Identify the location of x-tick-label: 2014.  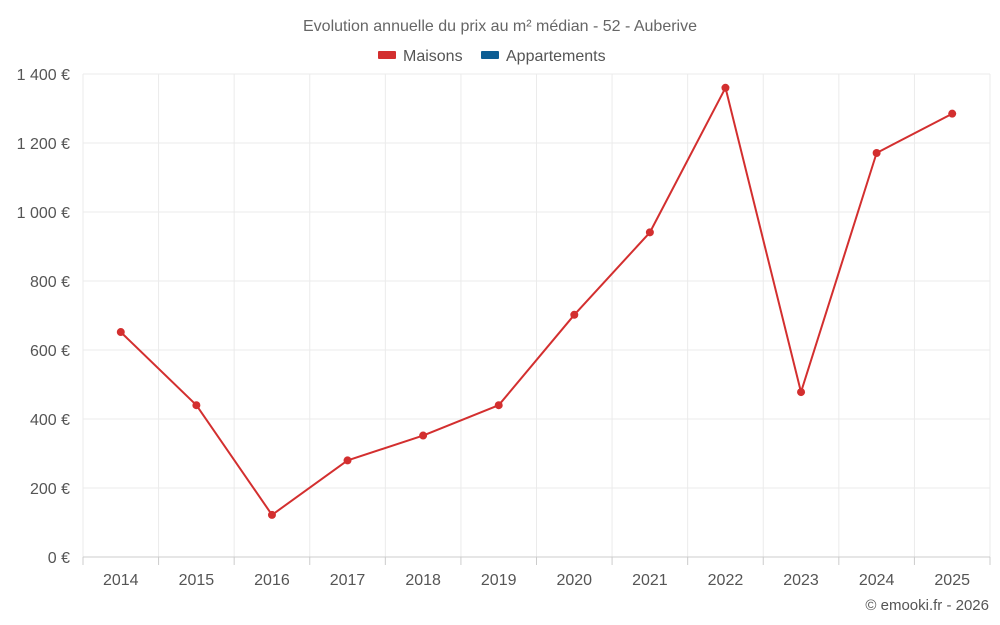
(121, 580).